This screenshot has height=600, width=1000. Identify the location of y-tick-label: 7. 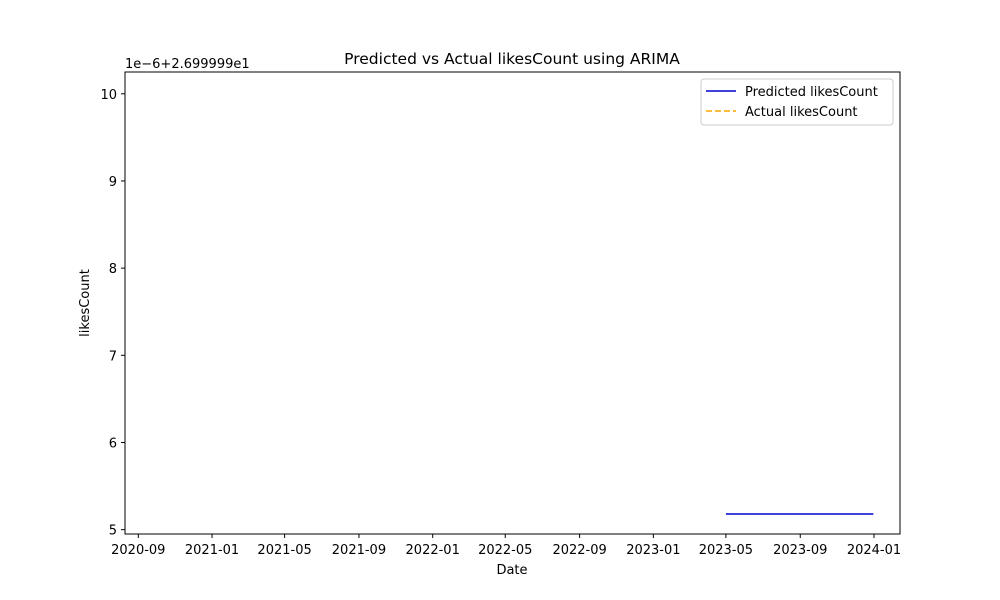
(113, 356).